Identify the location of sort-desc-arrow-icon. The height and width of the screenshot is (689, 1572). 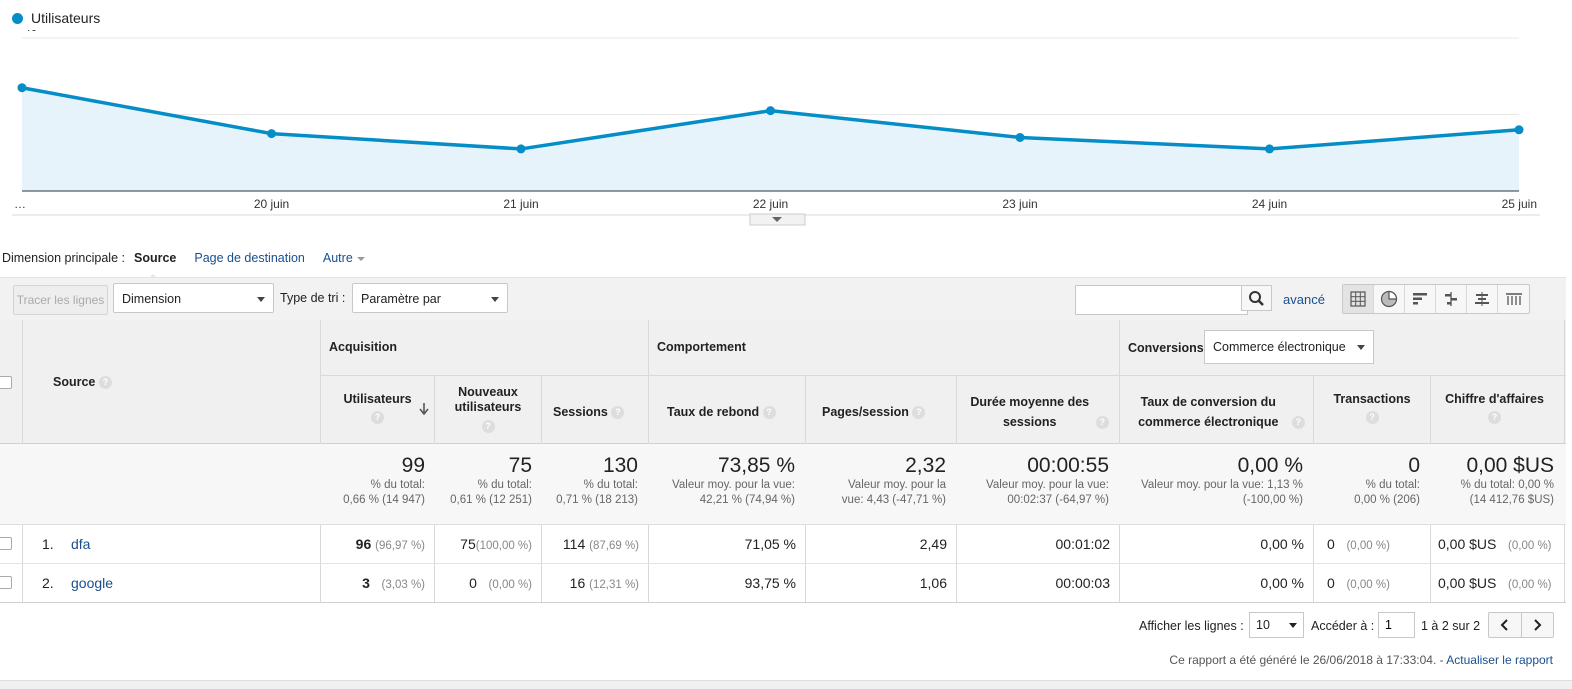
(424, 409).